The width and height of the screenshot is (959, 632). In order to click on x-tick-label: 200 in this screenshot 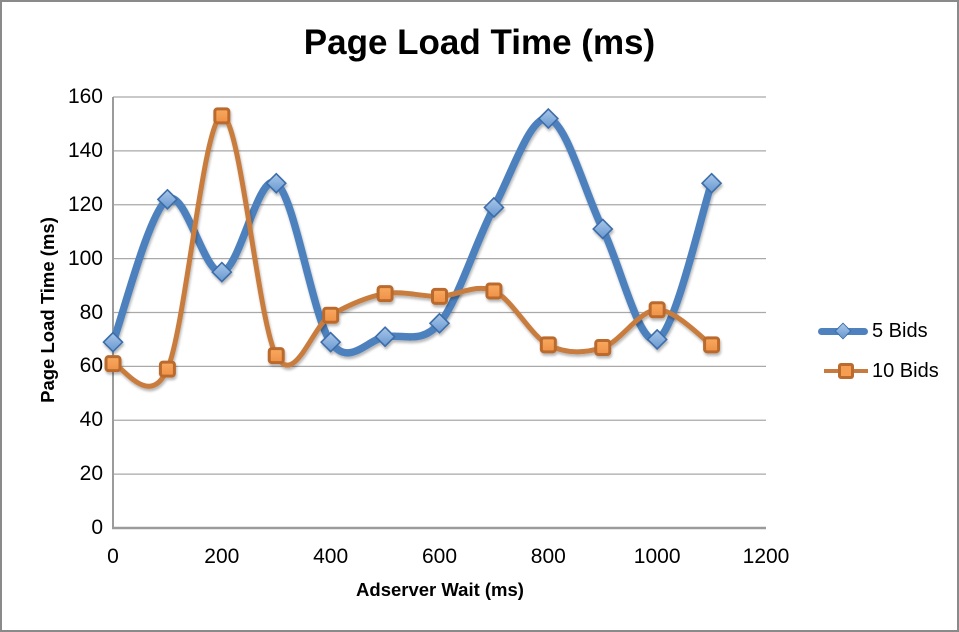, I will do `click(222, 556)`.